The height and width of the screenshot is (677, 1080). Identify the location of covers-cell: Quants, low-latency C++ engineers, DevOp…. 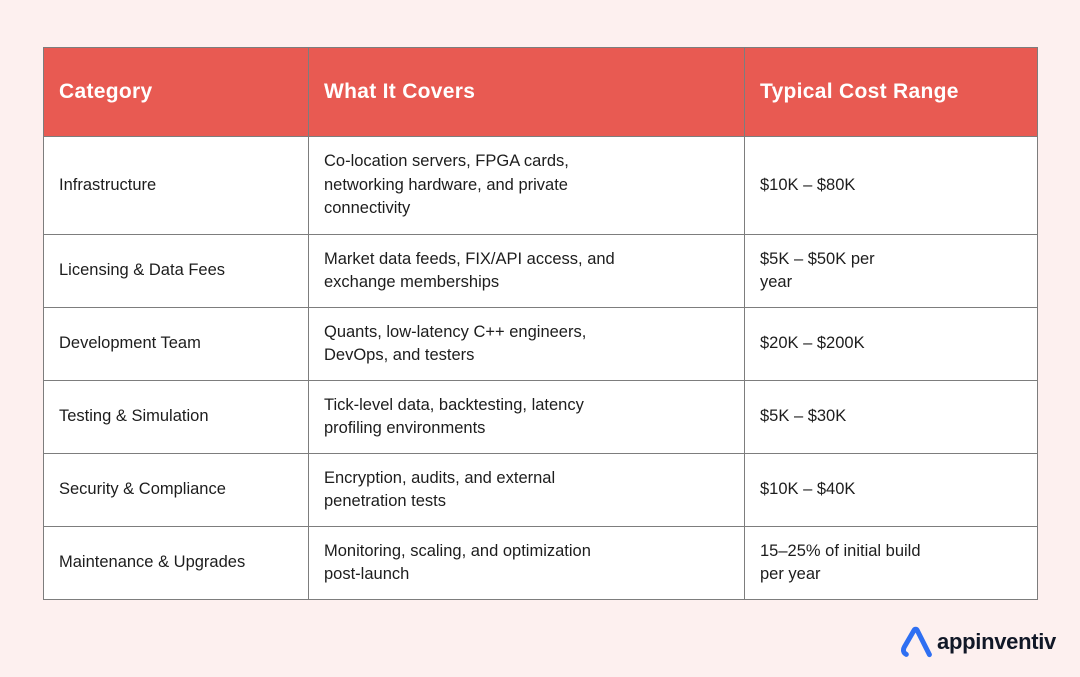
(526, 344).